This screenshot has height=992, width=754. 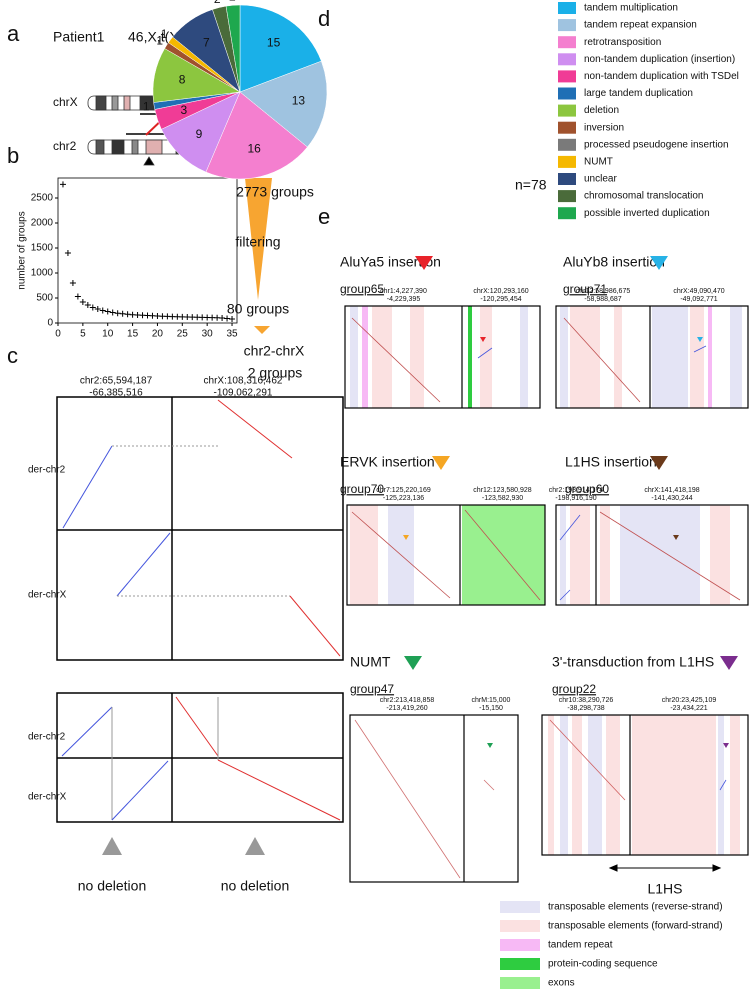 What do you see at coordinates (206, 42) in the screenshot?
I see `slice-label: 7` at bounding box center [206, 42].